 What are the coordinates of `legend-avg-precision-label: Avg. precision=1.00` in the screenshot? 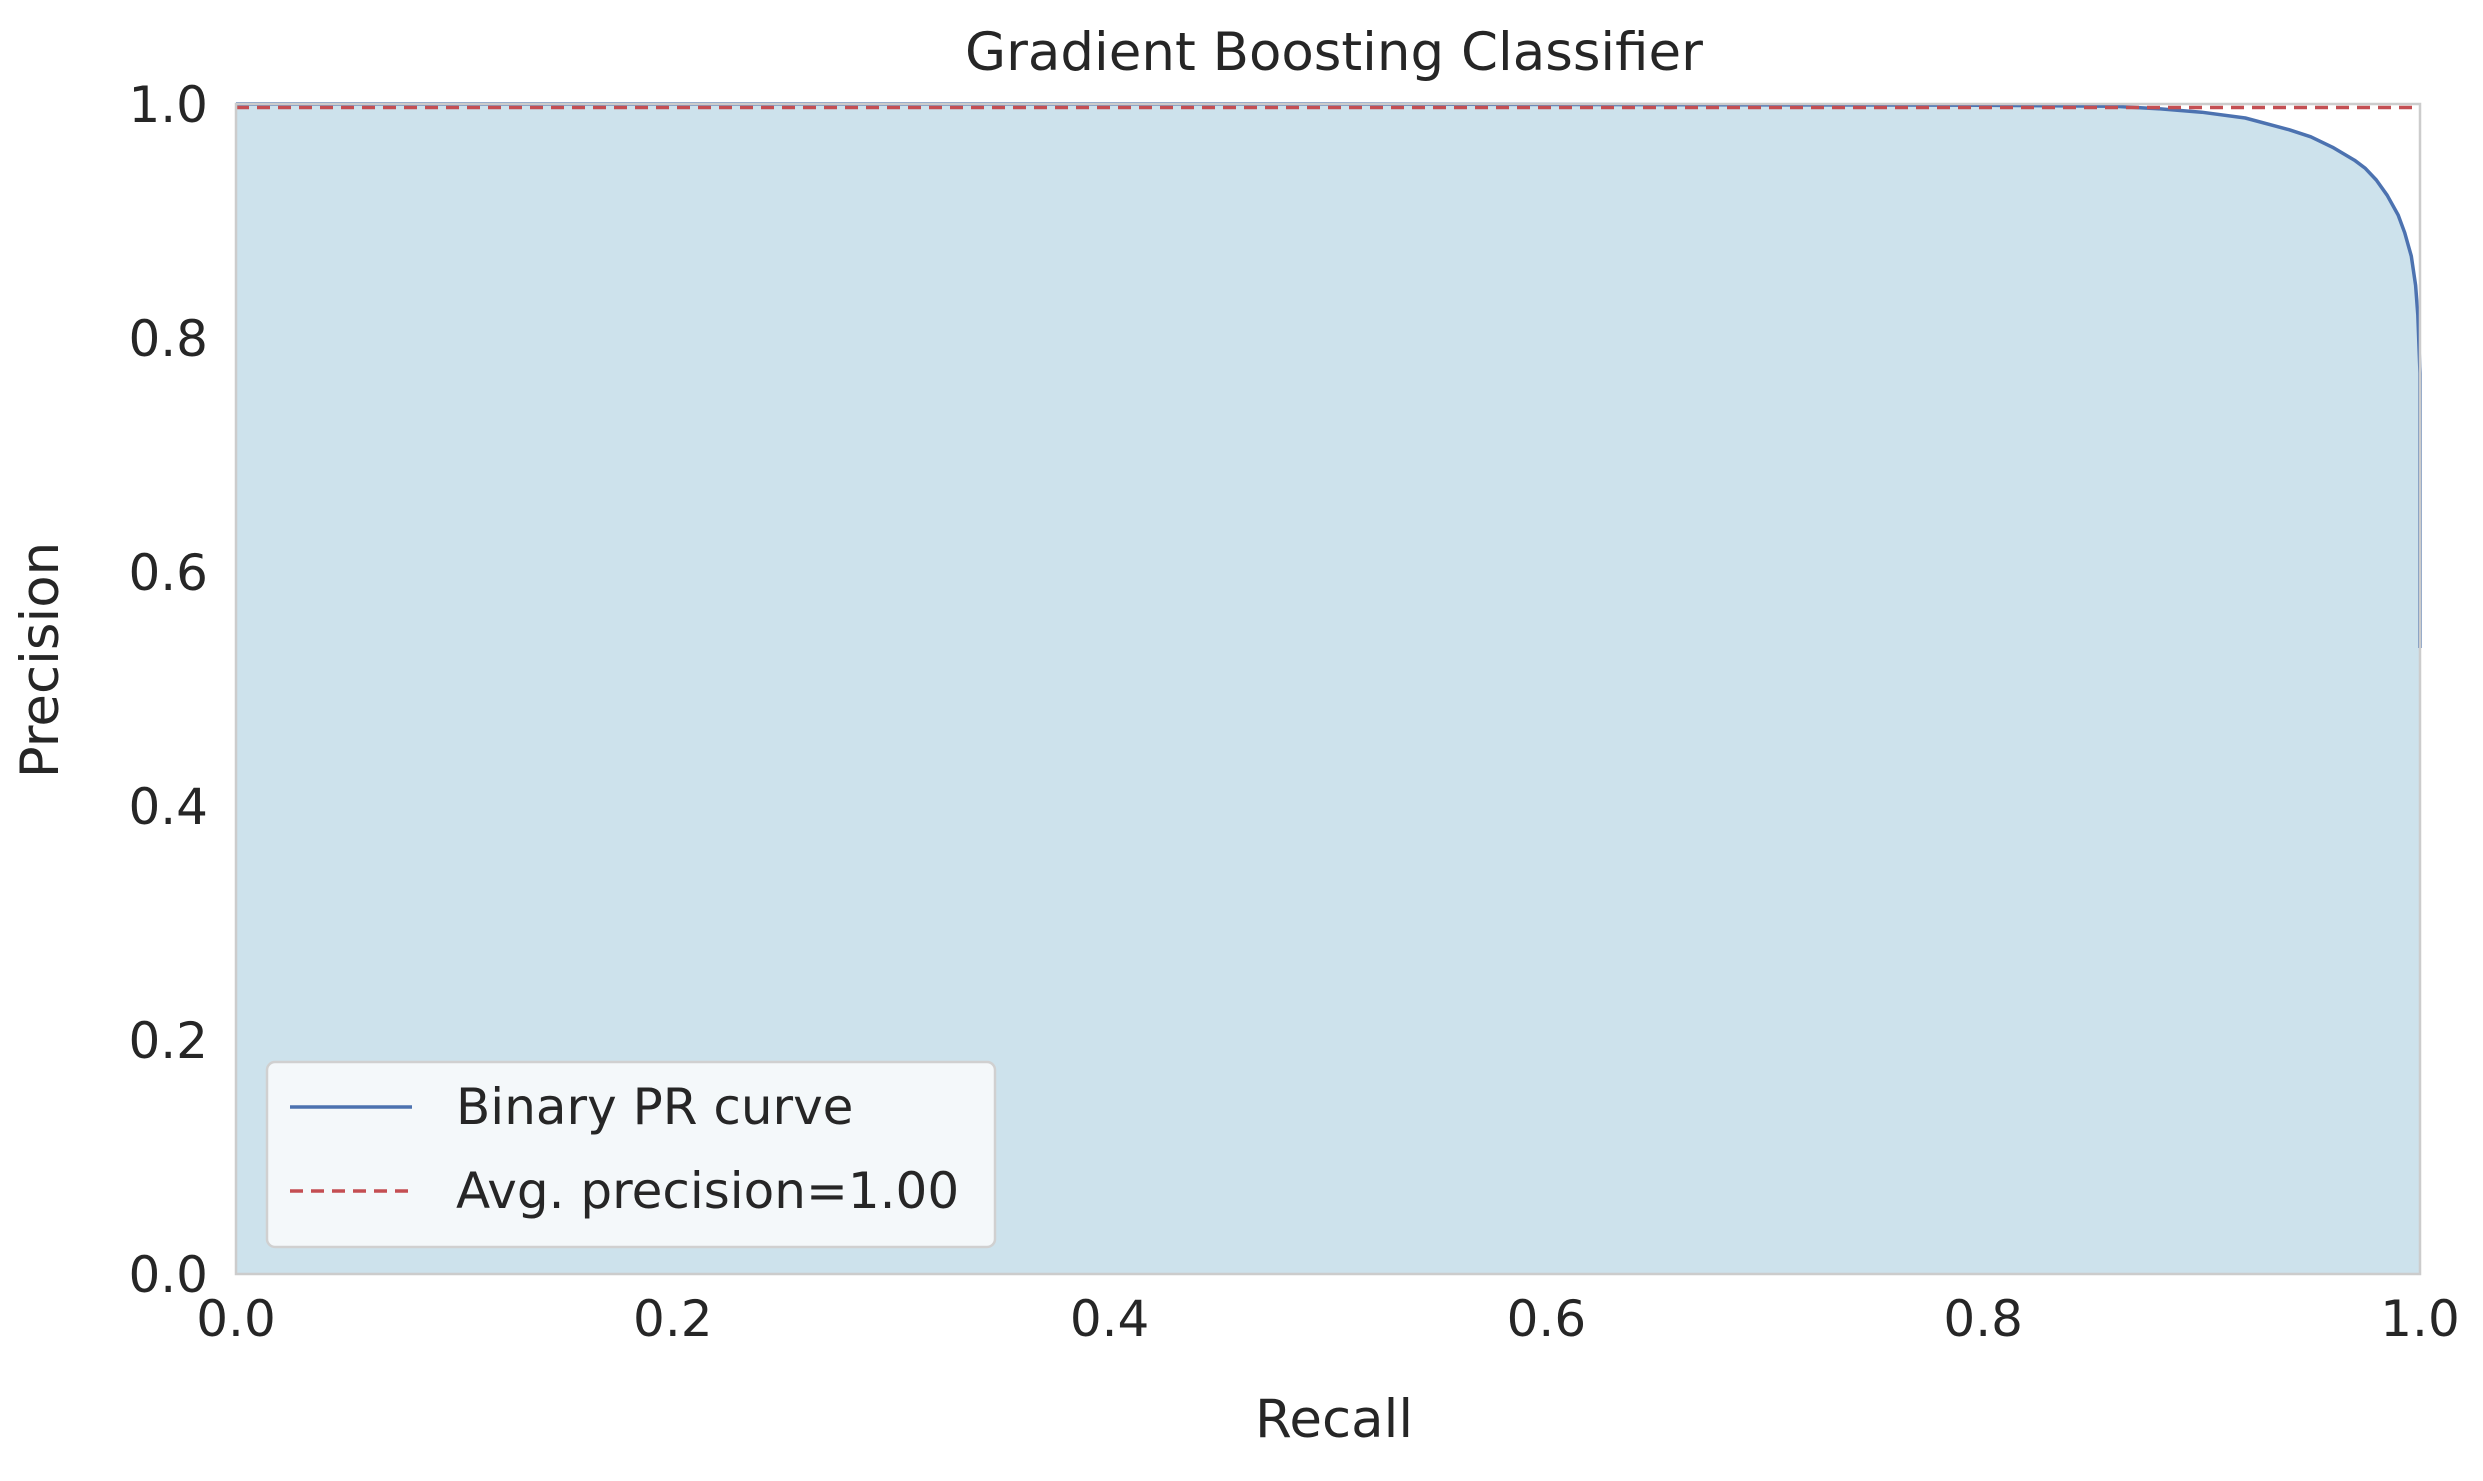 It's located at (707, 1191).